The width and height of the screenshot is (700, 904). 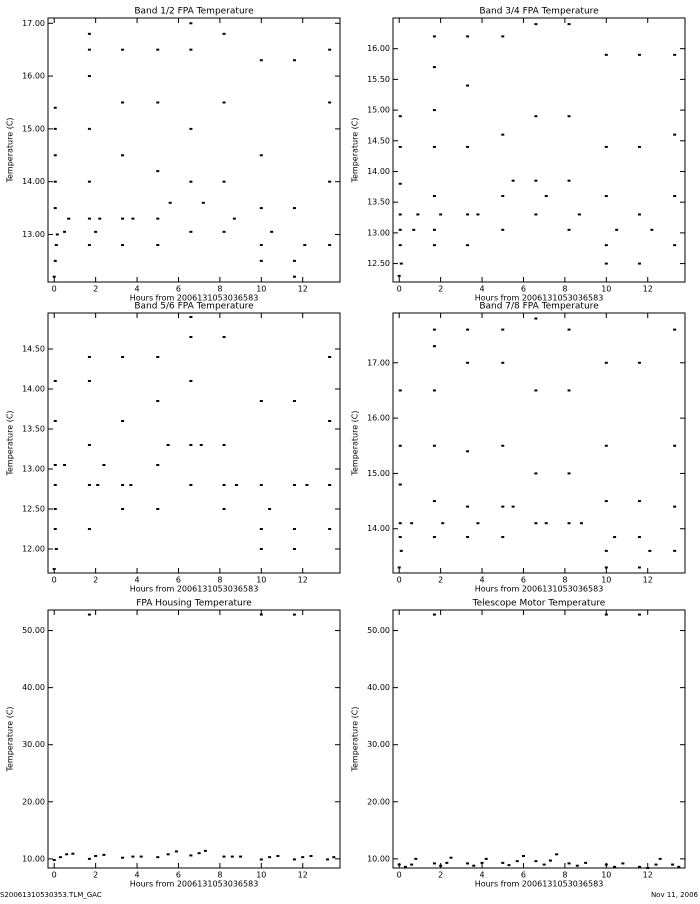 I want to click on y-tick-label: 16.00, so click(x=378, y=48).